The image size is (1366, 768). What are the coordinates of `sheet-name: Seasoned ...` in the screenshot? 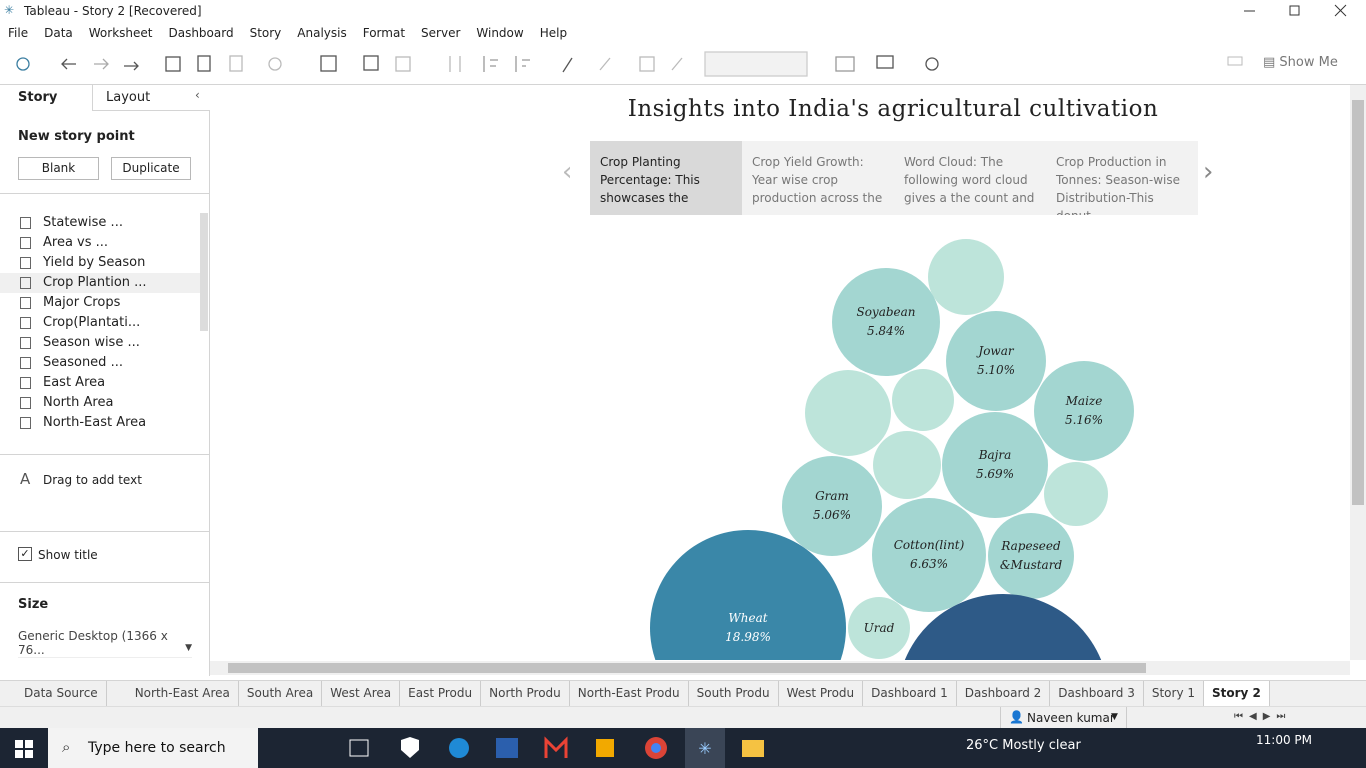 It's located at (83, 362).